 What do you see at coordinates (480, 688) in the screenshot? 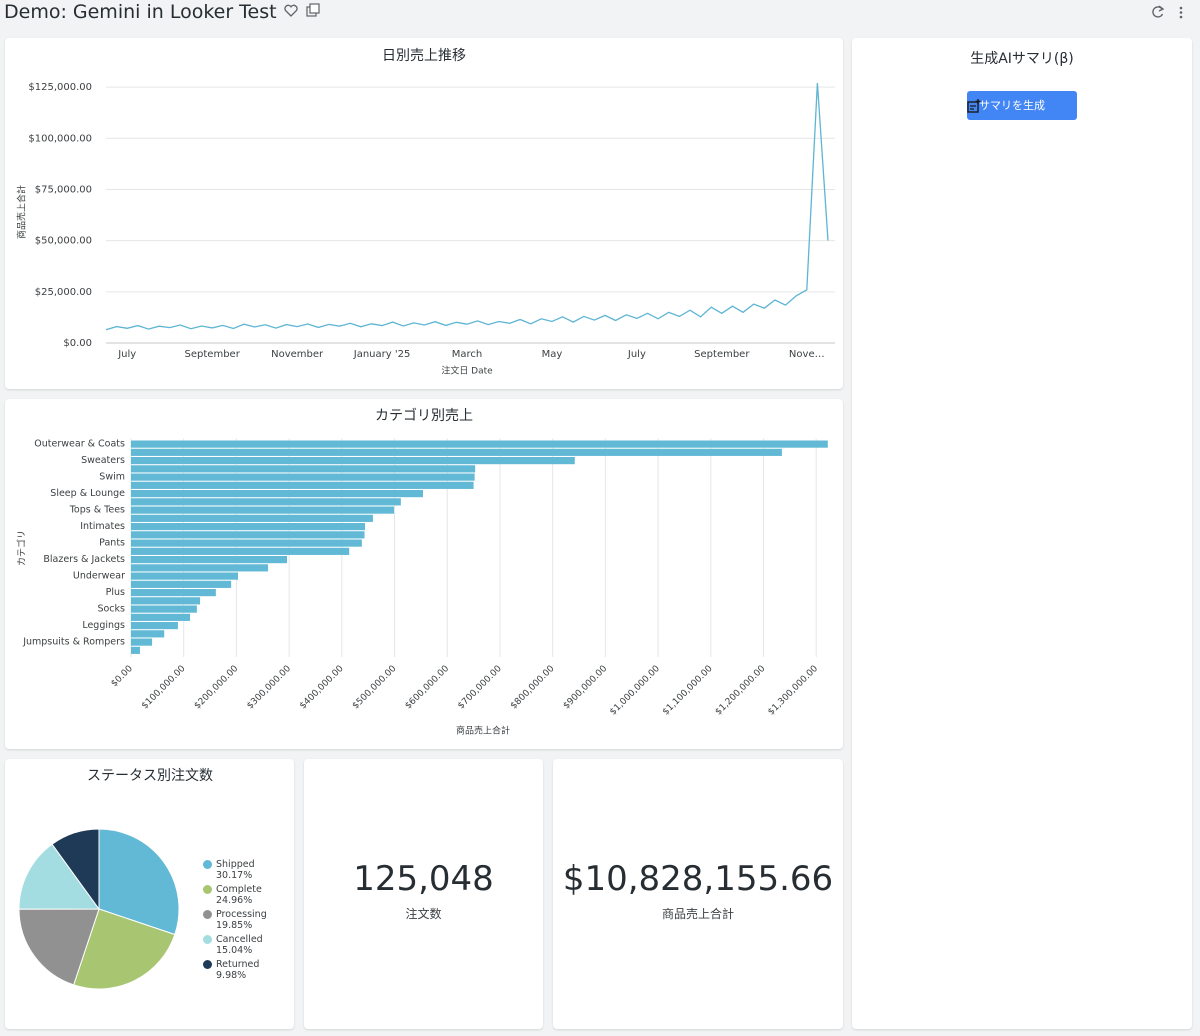
I see `x-tick-label: $700,000.00` at bounding box center [480, 688].